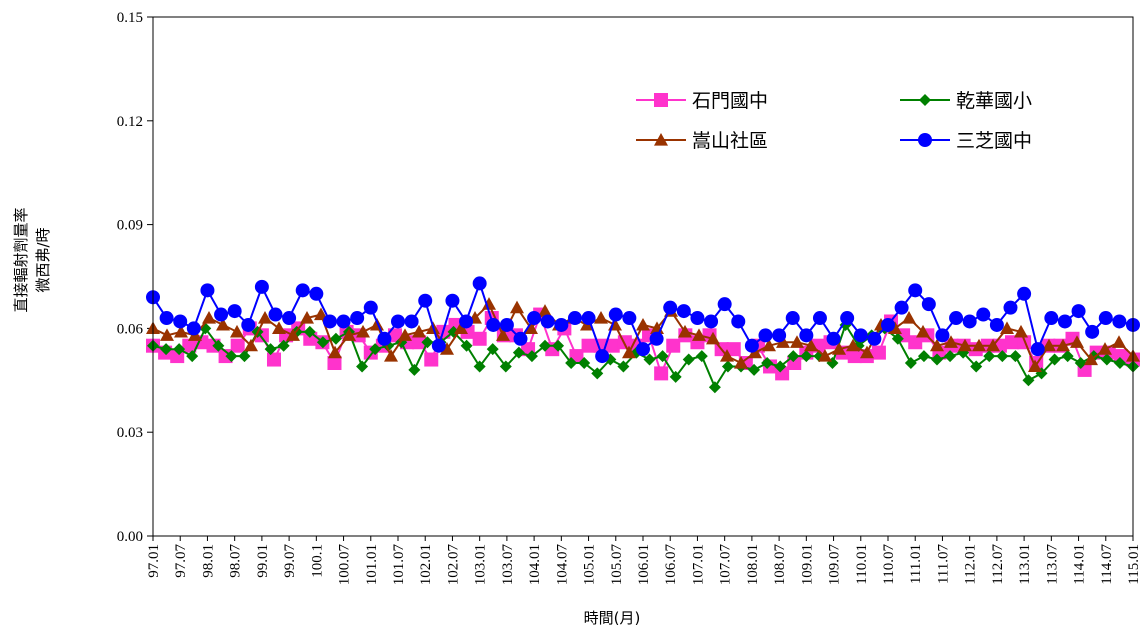 Image resolution: width=1140 pixels, height=633 pixels. What do you see at coordinates (617, 565) in the screenshot?
I see `x-tick-label: 105.07` at bounding box center [617, 565].